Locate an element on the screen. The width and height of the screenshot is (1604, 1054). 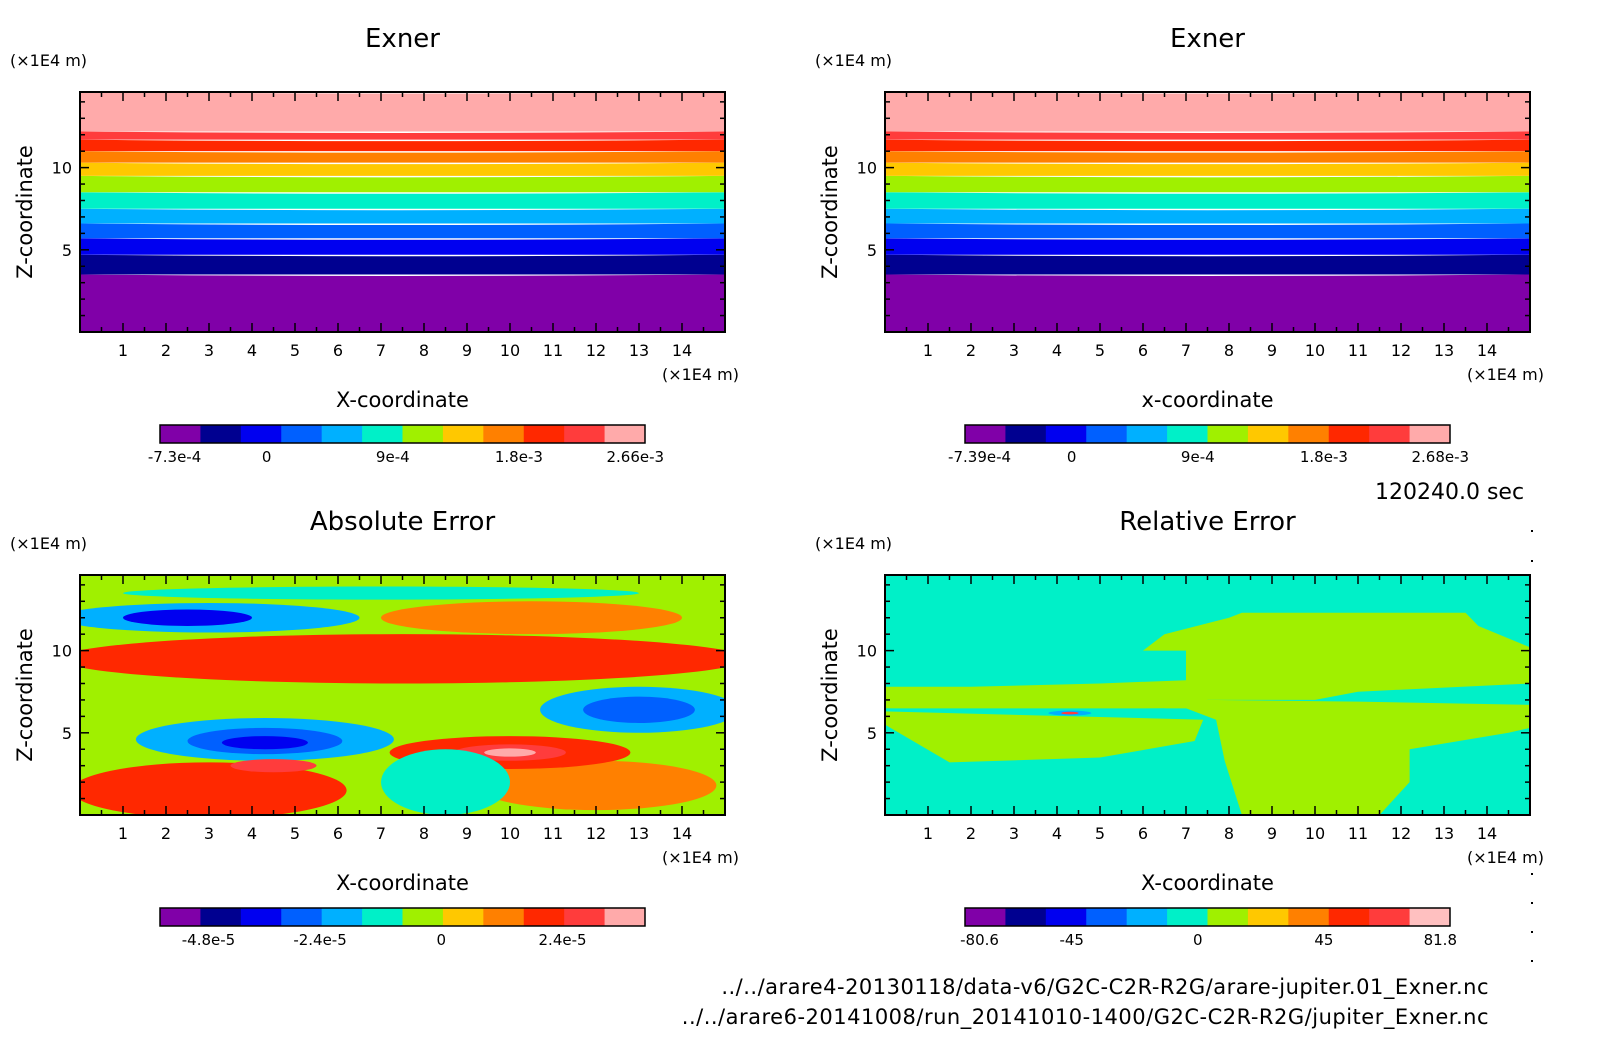
chart-title: Exner is located at coordinates (1207, 39).